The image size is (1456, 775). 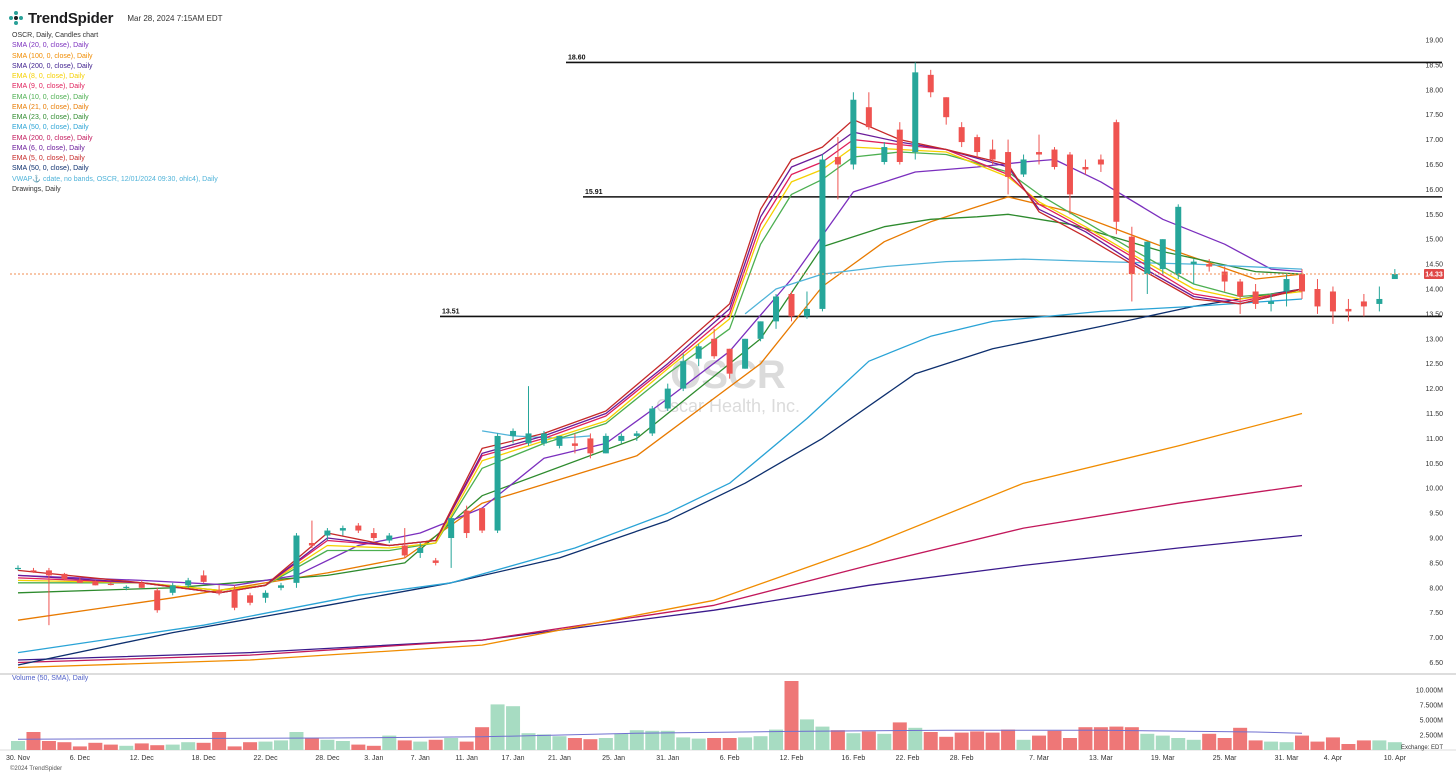 What do you see at coordinates (50, 97) in the screenshot?
I see `legend-item: EMA (10, 0, close), Daily` at bounding box center [50, 97].